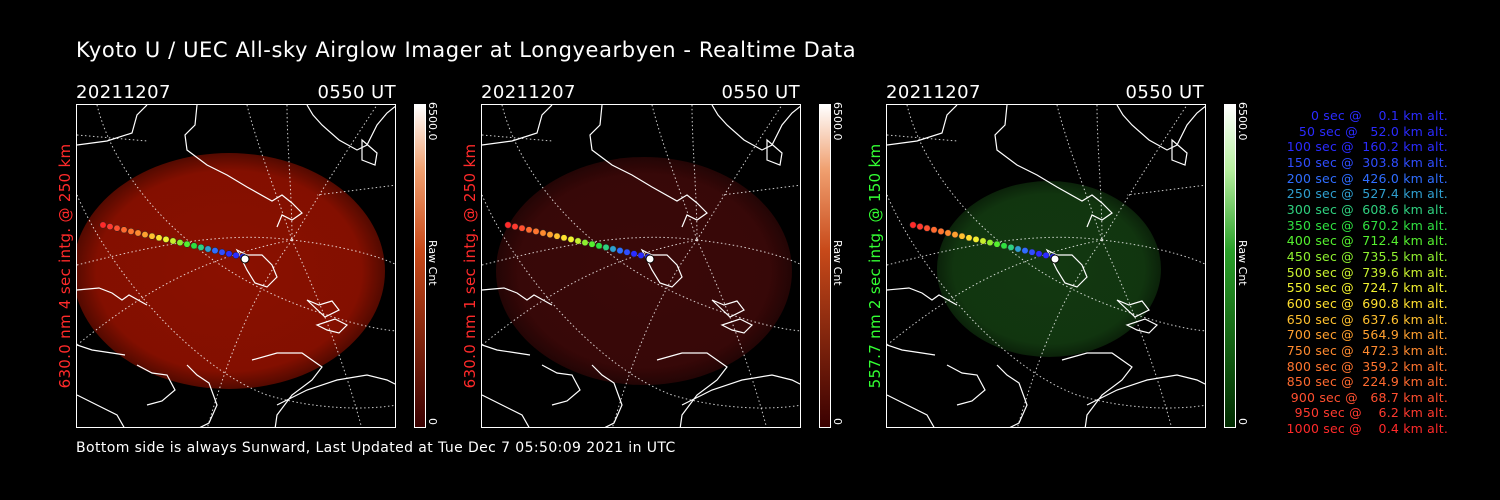  Describe the element at coordinates (420, 266) in the screenshot. I see `panel-1-colorbar` at that location.